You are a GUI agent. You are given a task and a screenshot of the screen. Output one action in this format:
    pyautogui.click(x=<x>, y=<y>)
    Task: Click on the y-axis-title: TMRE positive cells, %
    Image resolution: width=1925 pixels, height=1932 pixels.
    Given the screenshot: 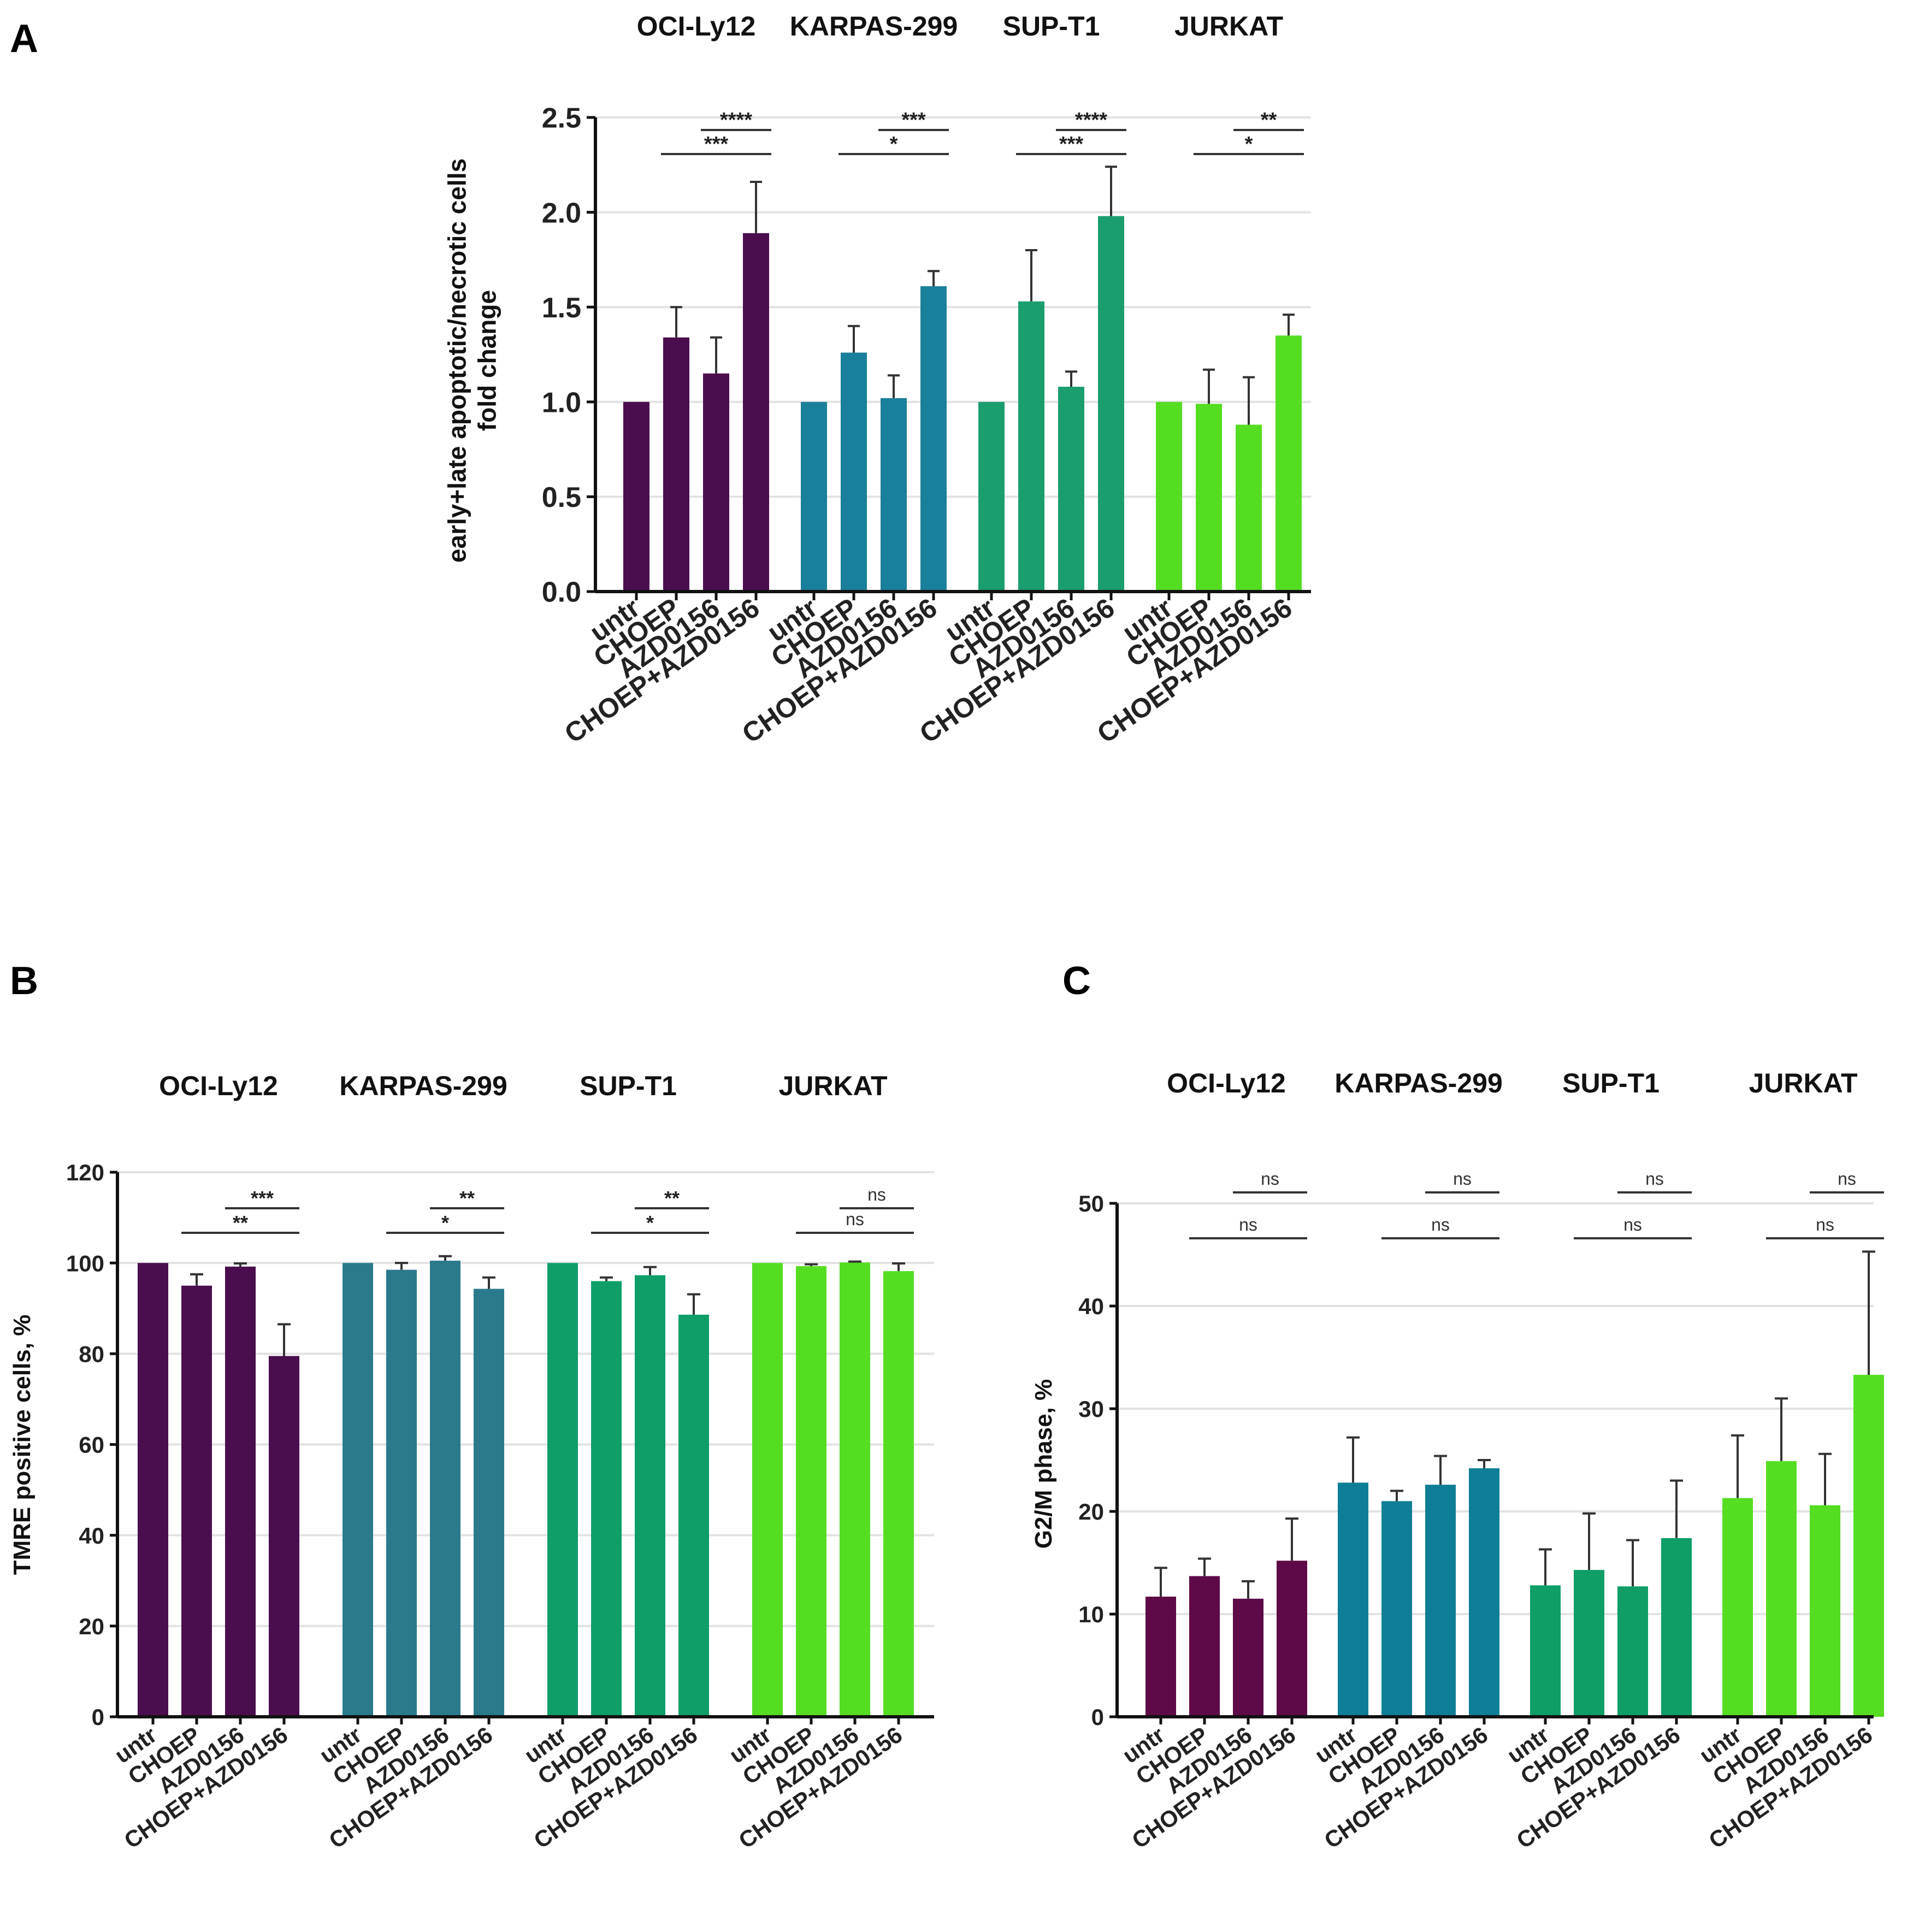 What is the action you would take?
    pyautogui.click(x=22, y=1445)
    